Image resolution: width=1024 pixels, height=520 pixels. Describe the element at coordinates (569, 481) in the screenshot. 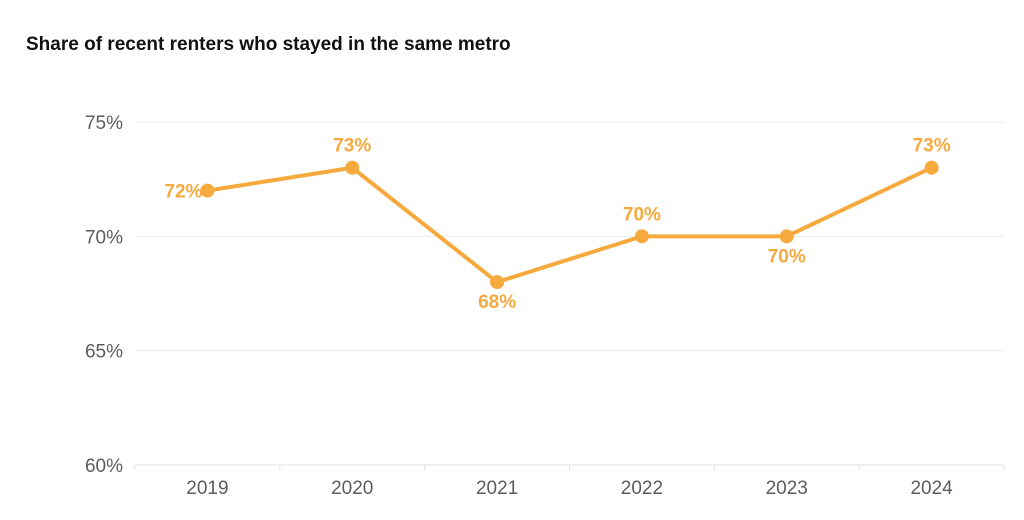

I see `x-axis: 2019 2020 2021 2022 2023 2024` at that location.